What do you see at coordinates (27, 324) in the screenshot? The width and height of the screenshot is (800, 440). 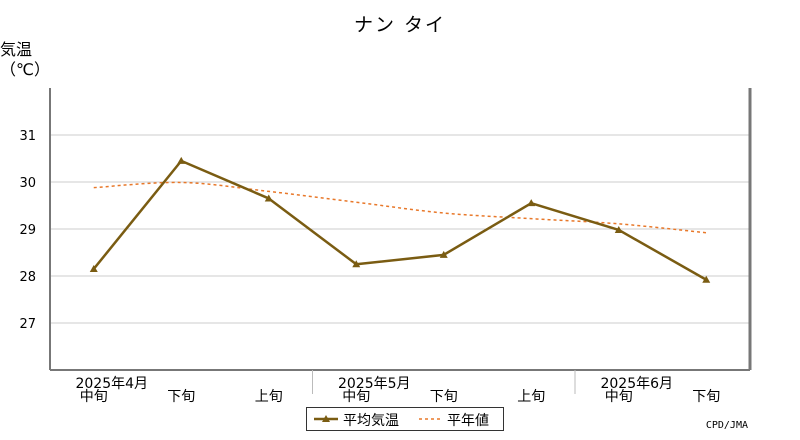 I see `y-tick-label: 27` at bounding box center [27, 324].